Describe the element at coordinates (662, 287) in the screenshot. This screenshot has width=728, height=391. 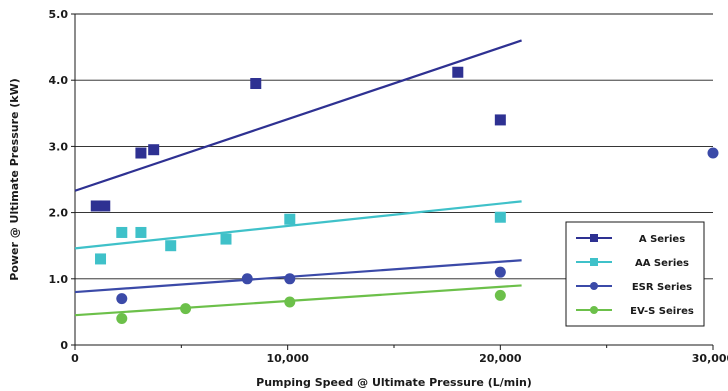
I see `legend-label-2: ESR Series` at that location.